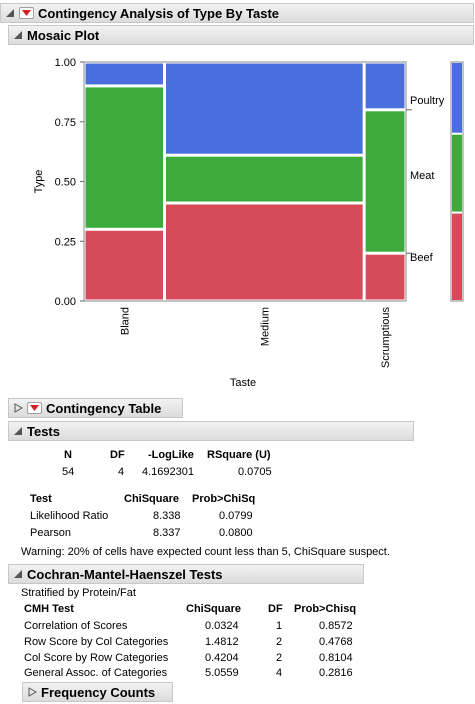  Describe the element at coordinates (49, 609) in the screenshot. I see `cmh-test-col-header: CMH Test` at that location.